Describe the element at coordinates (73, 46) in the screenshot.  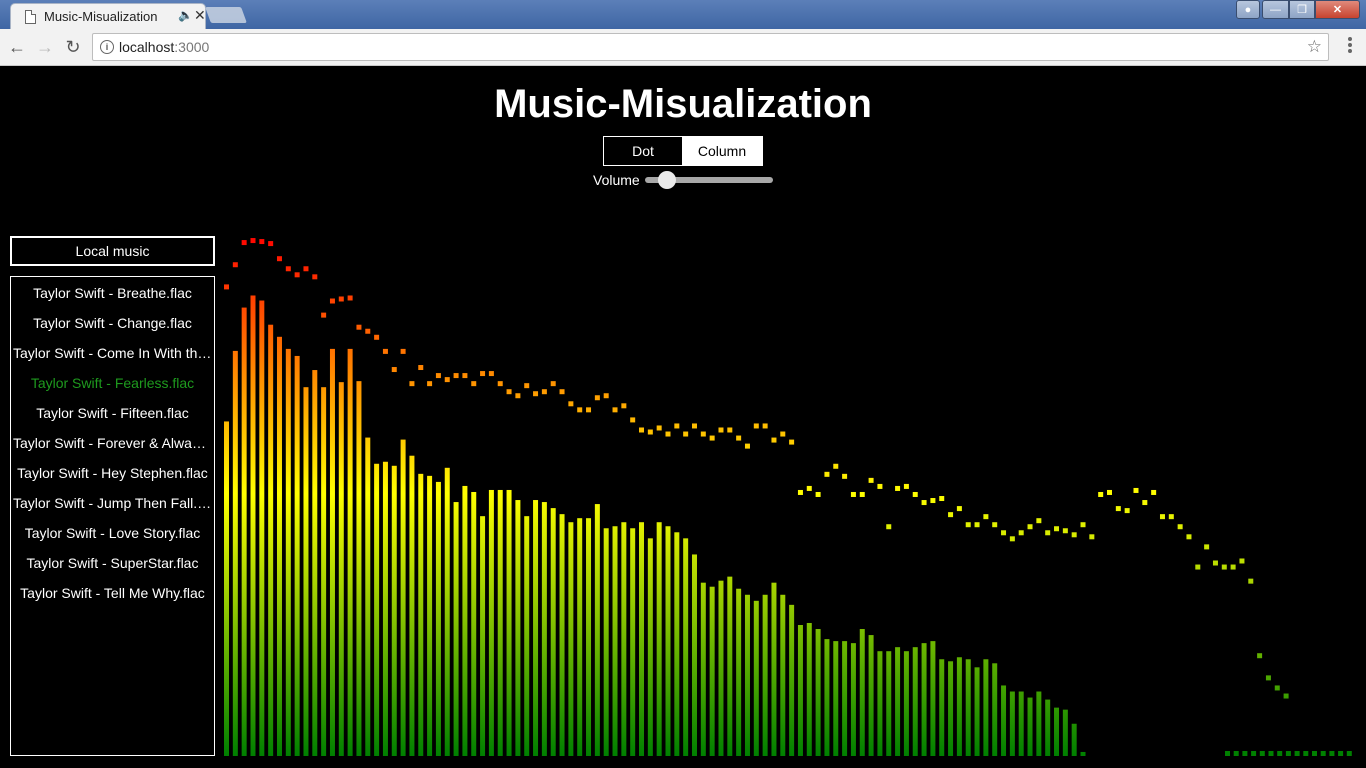
I see `reload-icon: ↻` at that location.